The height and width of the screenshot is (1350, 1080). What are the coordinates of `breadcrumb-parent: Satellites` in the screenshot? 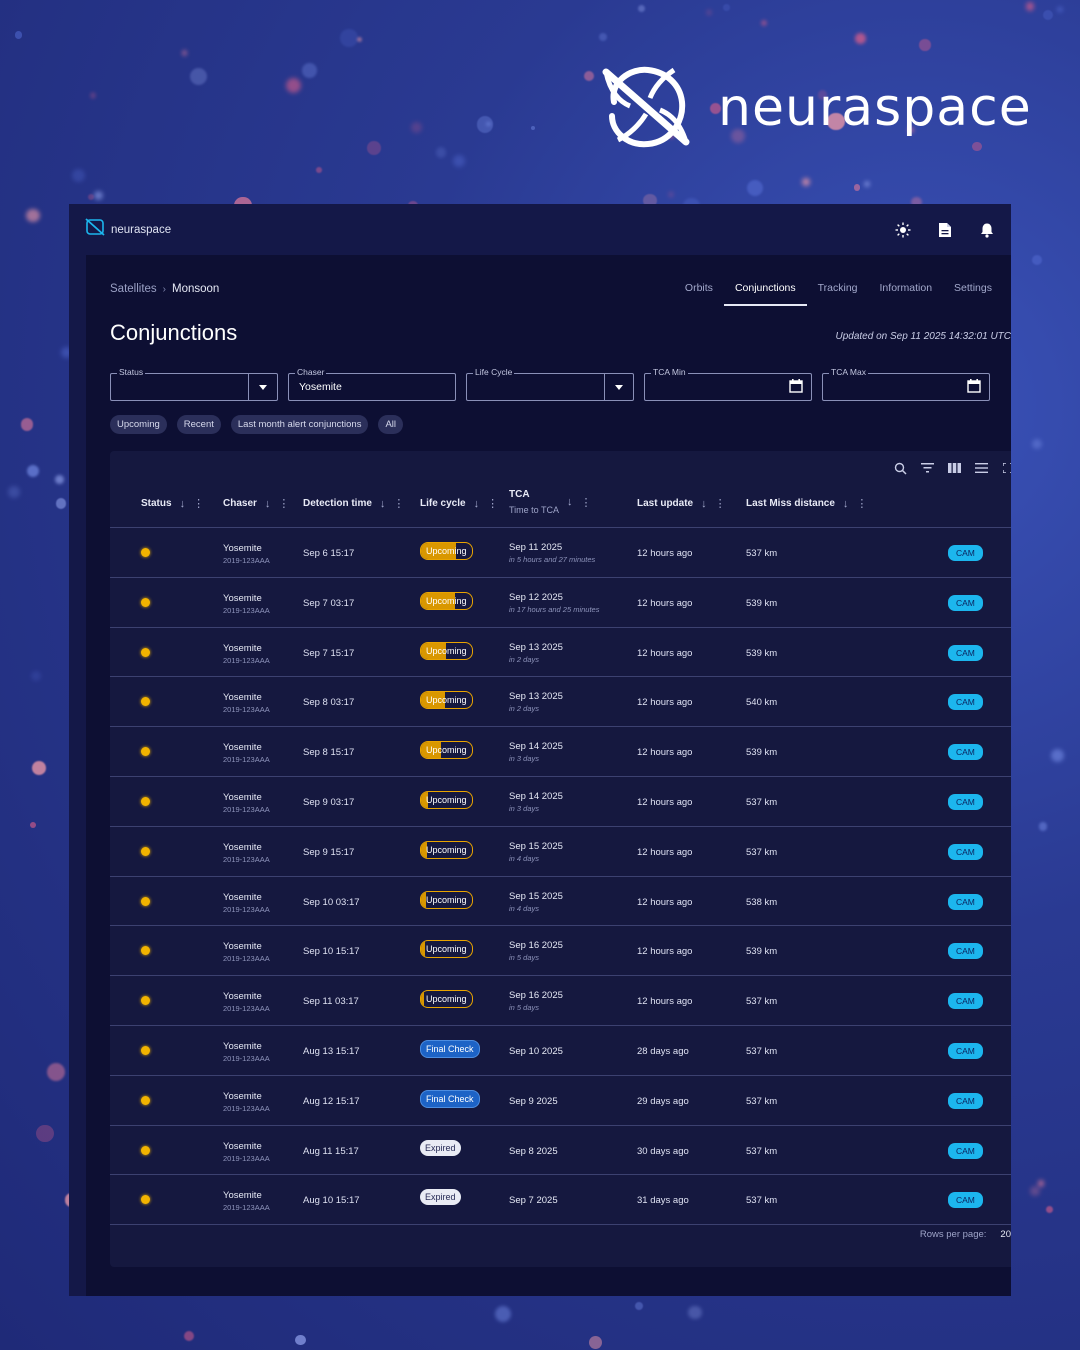 It's located at (133, 289).